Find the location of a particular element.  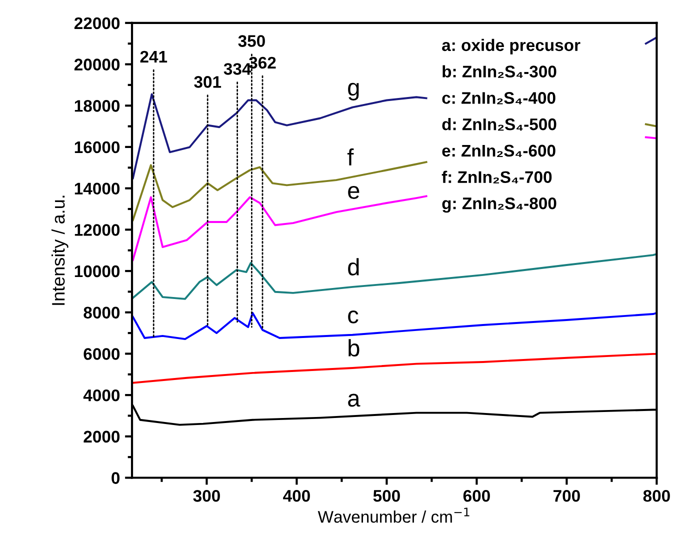

annotation: g: ZnIn₂S₄-800 is located at coordinates (499, 205).